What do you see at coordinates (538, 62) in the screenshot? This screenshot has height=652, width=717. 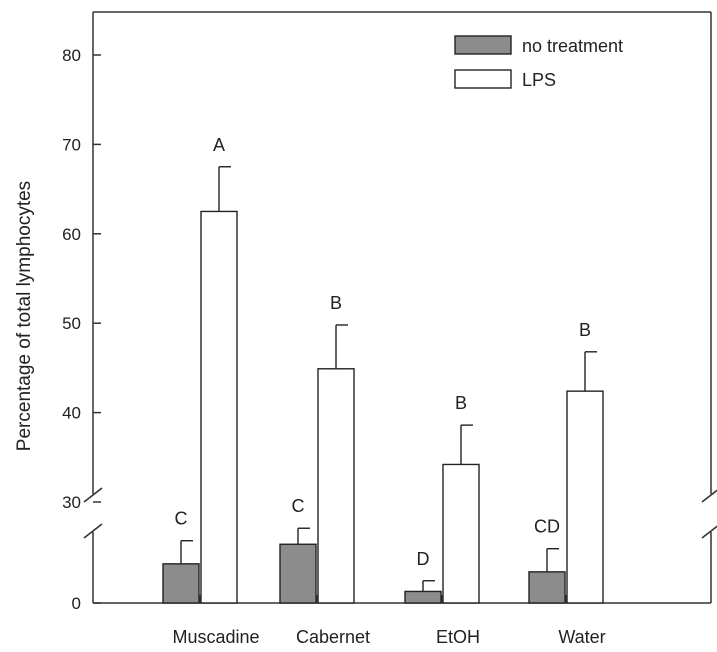 I see `legend: no treatment LPS` at bounding box center [538, 62].